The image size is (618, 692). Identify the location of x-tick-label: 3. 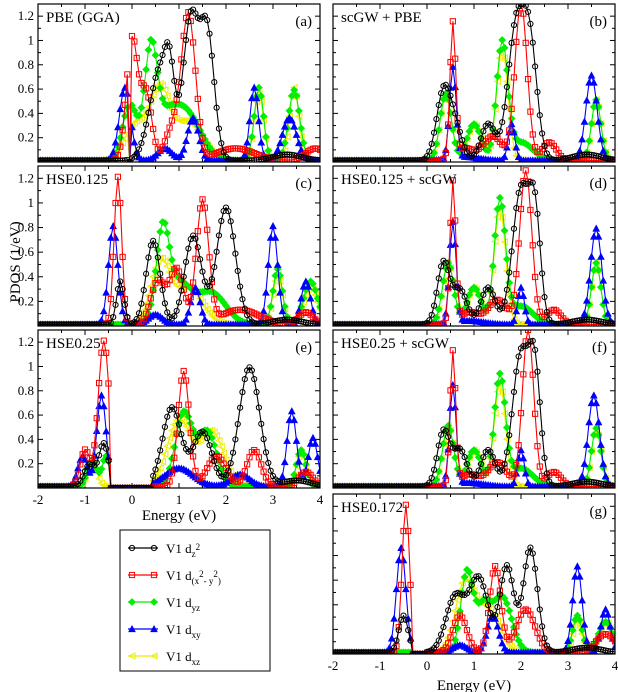
(568, 665).